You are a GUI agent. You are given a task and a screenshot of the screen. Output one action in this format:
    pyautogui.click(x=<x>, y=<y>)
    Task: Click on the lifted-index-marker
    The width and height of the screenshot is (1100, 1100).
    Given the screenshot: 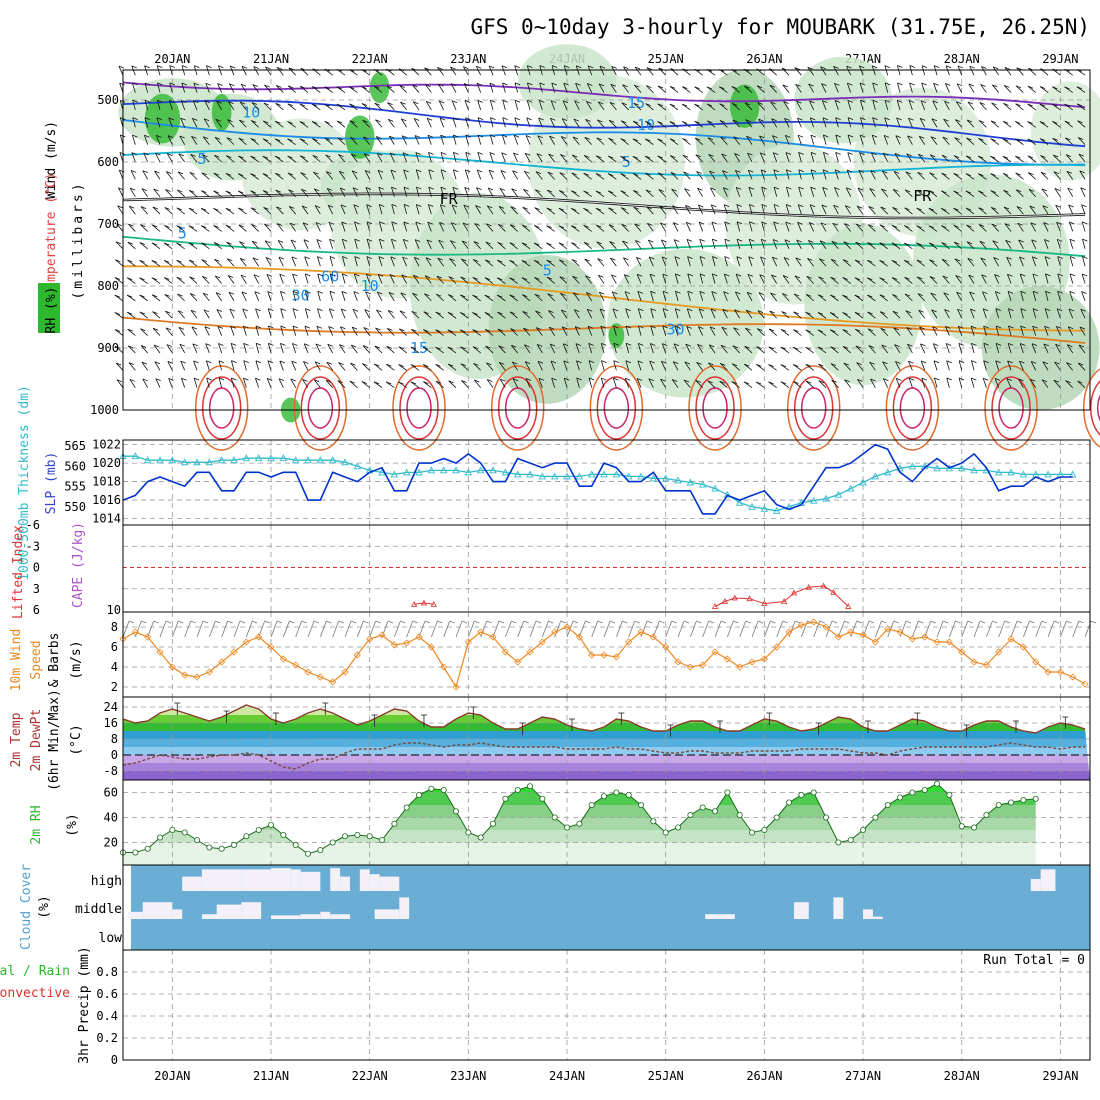 What is the action you would take?
    pyautogui.click(x=833, y=591)
    